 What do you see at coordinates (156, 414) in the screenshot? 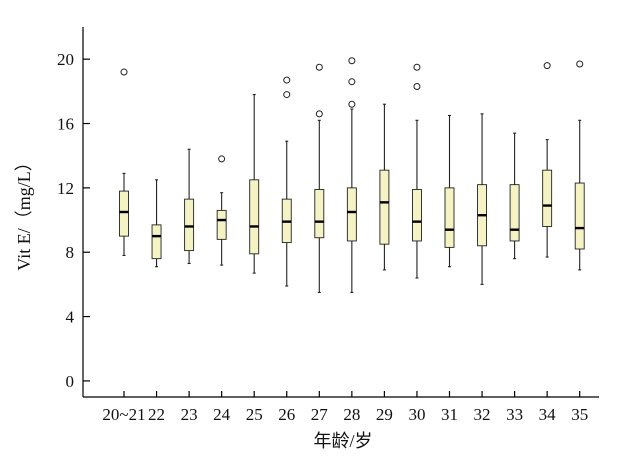
I see `x-tick-label: 22` at bounding box center [156, 414].